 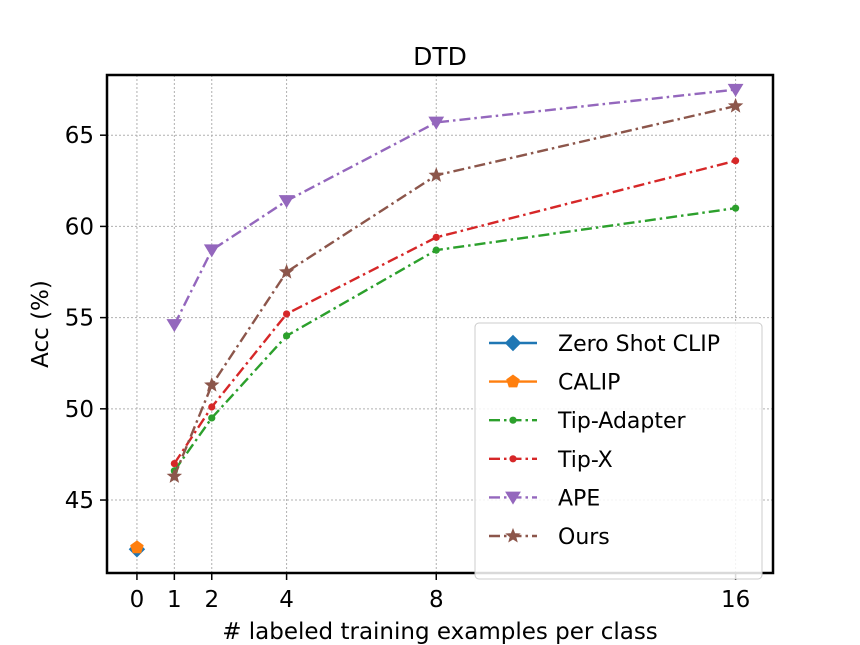 I want to click on legend-marker-tip-x, so click(x=513, y=459).